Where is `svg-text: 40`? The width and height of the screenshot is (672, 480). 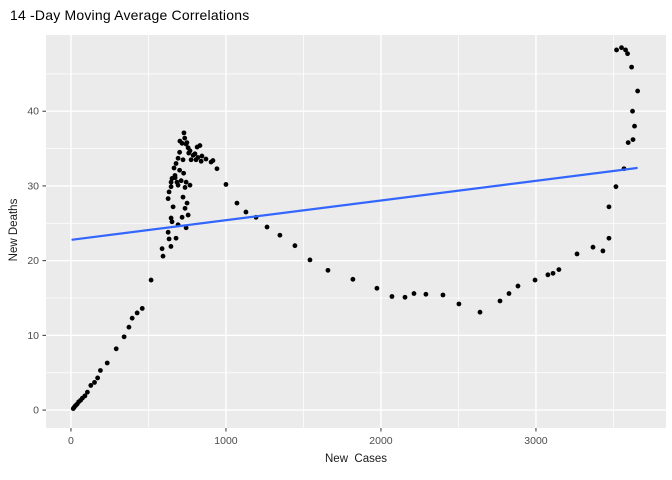 svg-text: 40 is located at coordinates (33, 112).